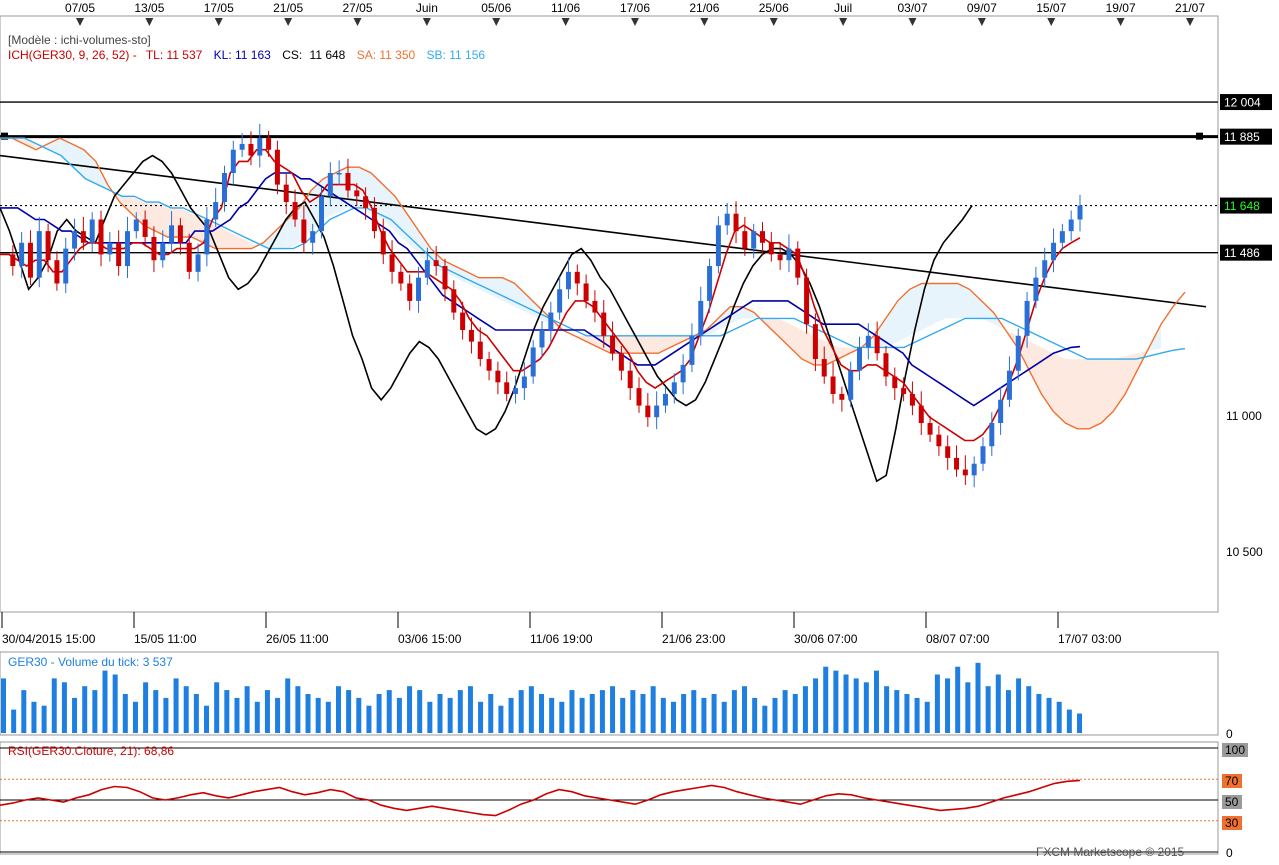  What do you see at coordinates (1229, 734) in the screenshot?
I see `volume-zero-tick: 0` at bounding box center [1229, 734].